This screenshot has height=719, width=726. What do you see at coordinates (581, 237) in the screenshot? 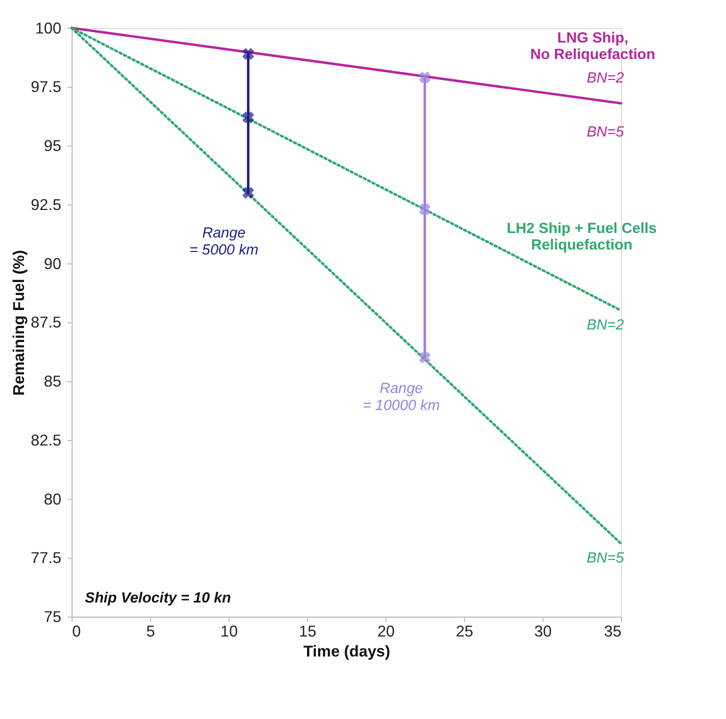
I see `annotation: LH2 Ship + Fuel Cells Reliquefaction` at bounding box center [581, 237].